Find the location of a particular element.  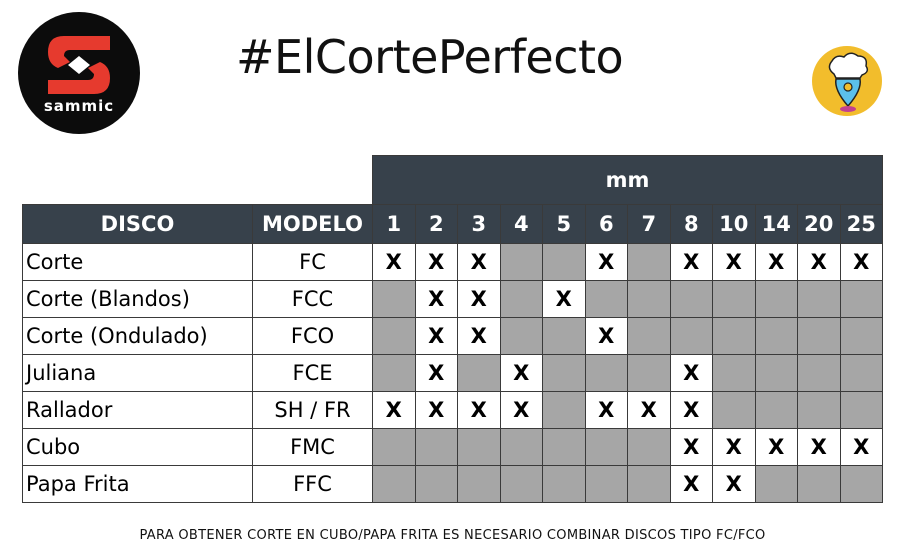

col-header-size: 2 is located at coordinates (436, 224).